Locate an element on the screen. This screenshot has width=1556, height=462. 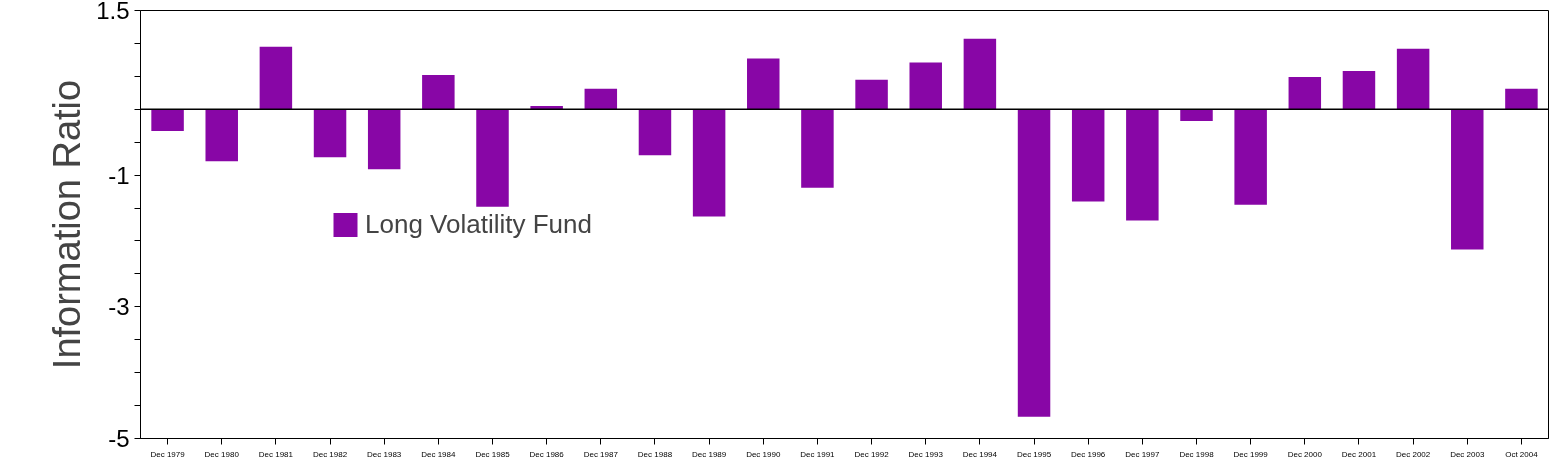
x-tick-label: Dec 1999 is located at coordinates (1251, 454).